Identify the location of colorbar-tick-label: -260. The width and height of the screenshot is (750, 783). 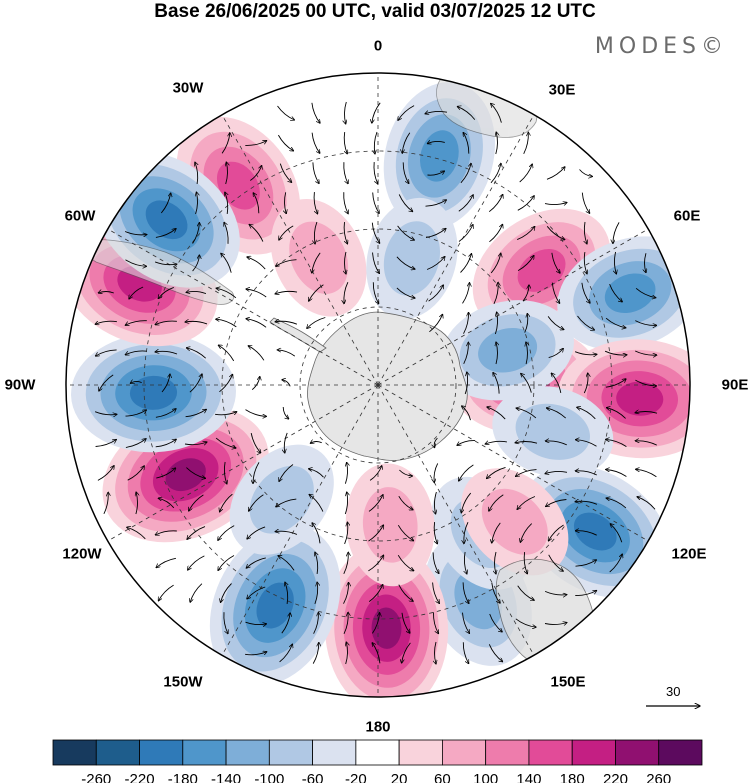
(96, 777).